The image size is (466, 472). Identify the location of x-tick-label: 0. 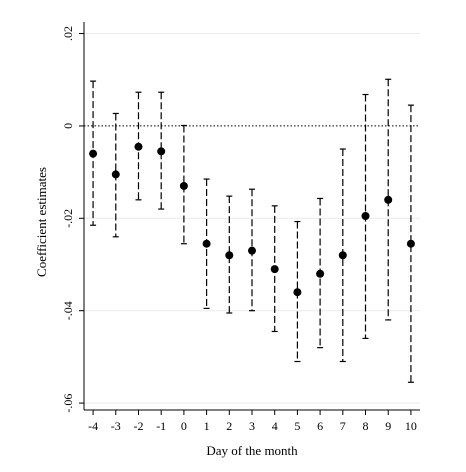
(184, 426).